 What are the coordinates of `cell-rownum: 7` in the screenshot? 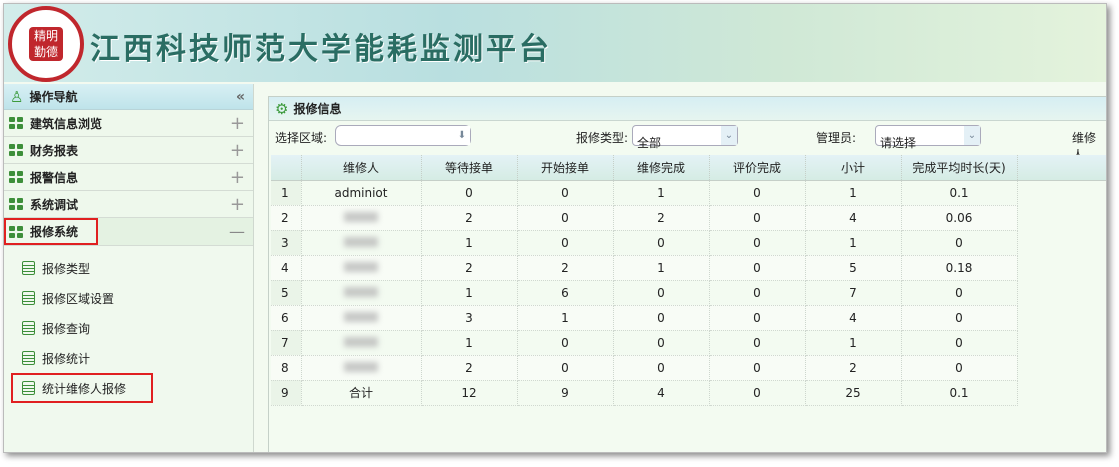 It's located at (286, 343).